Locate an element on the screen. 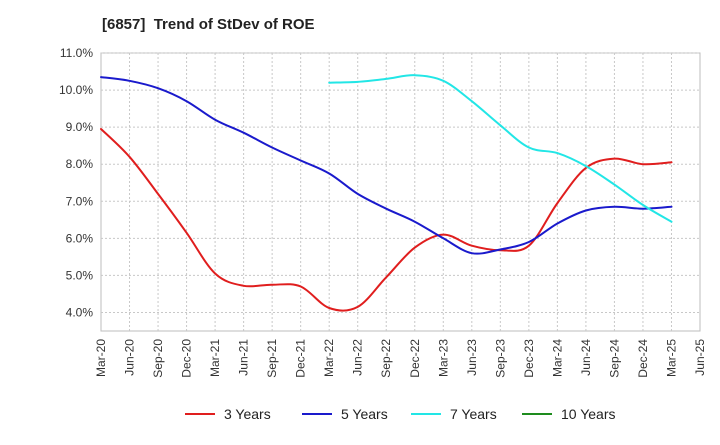 This screenshot has height=445, width=720. x-tick-label: Mar-23 is located at coordinates (443, 358).